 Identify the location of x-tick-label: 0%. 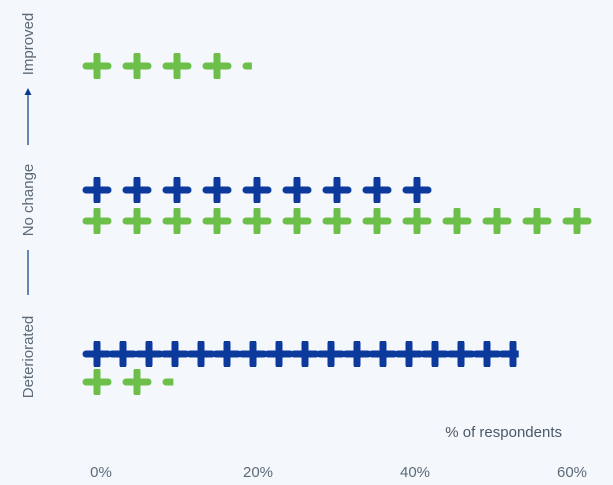
(101, 472).